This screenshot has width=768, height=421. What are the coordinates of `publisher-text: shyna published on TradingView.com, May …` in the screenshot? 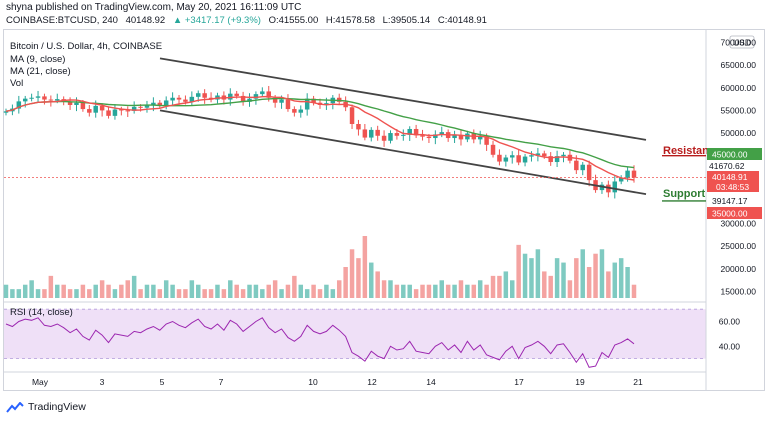 It's located at (154, 7).